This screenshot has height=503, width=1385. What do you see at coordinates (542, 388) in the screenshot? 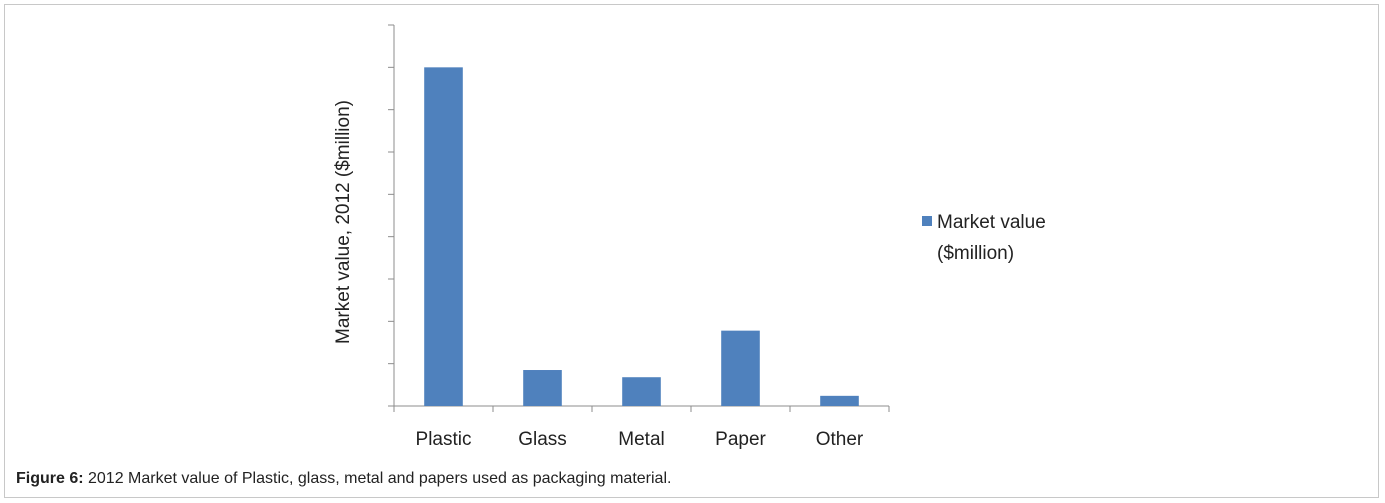
I see `bar-glass` at bounding box center [542, 388].